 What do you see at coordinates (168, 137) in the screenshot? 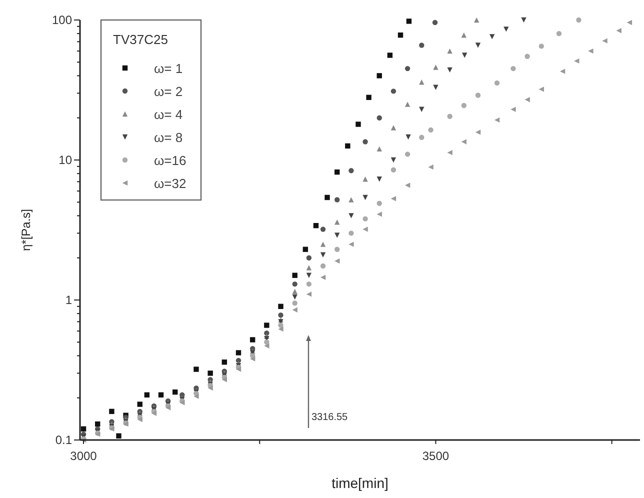
I see `legend-label: ω= 8` at bounding box center [168, 137].